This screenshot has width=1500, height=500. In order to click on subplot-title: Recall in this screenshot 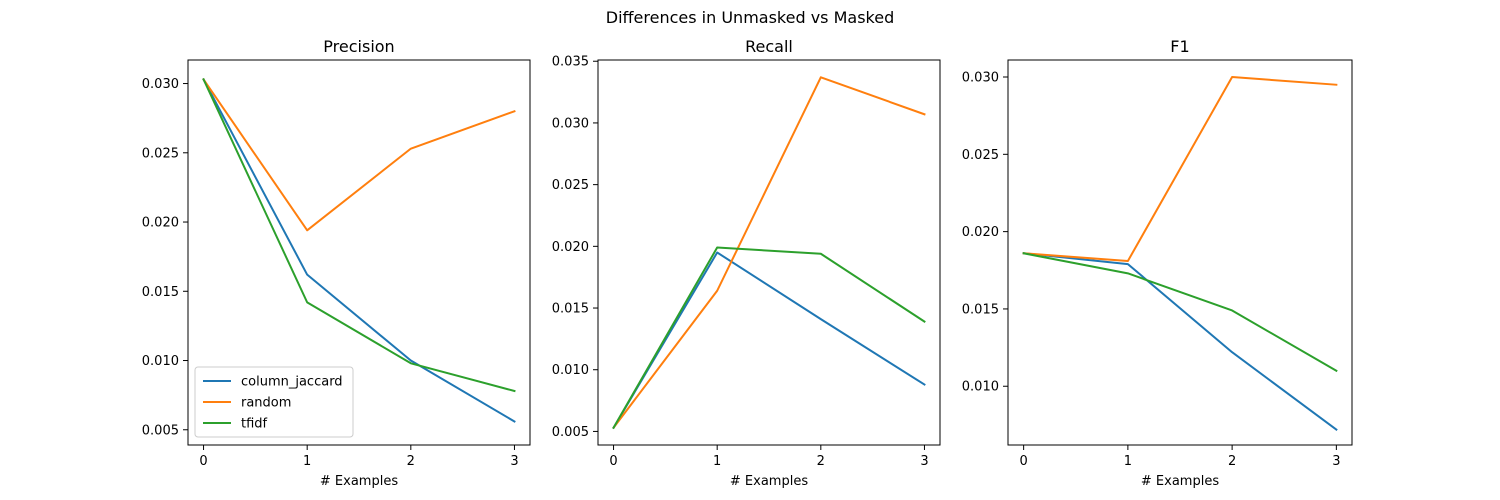, I will do `click(769, 46)`.